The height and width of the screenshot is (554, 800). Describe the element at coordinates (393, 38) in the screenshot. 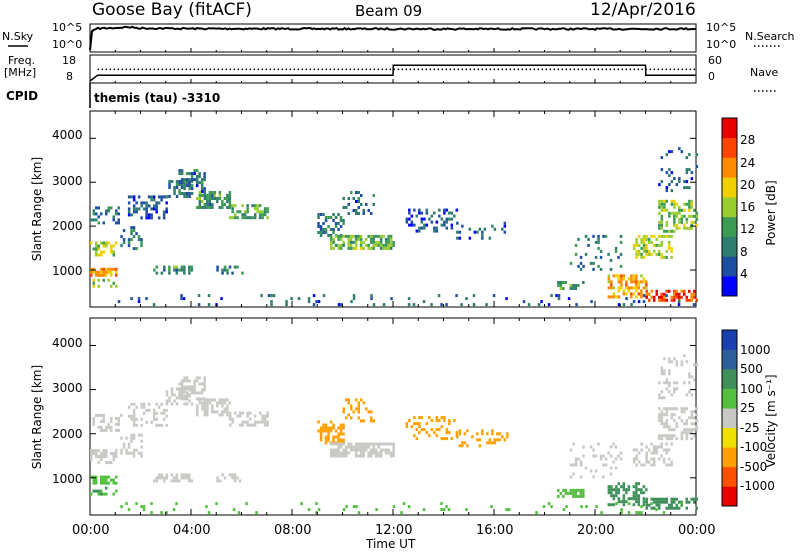

I see `n-sky-line` at that location.